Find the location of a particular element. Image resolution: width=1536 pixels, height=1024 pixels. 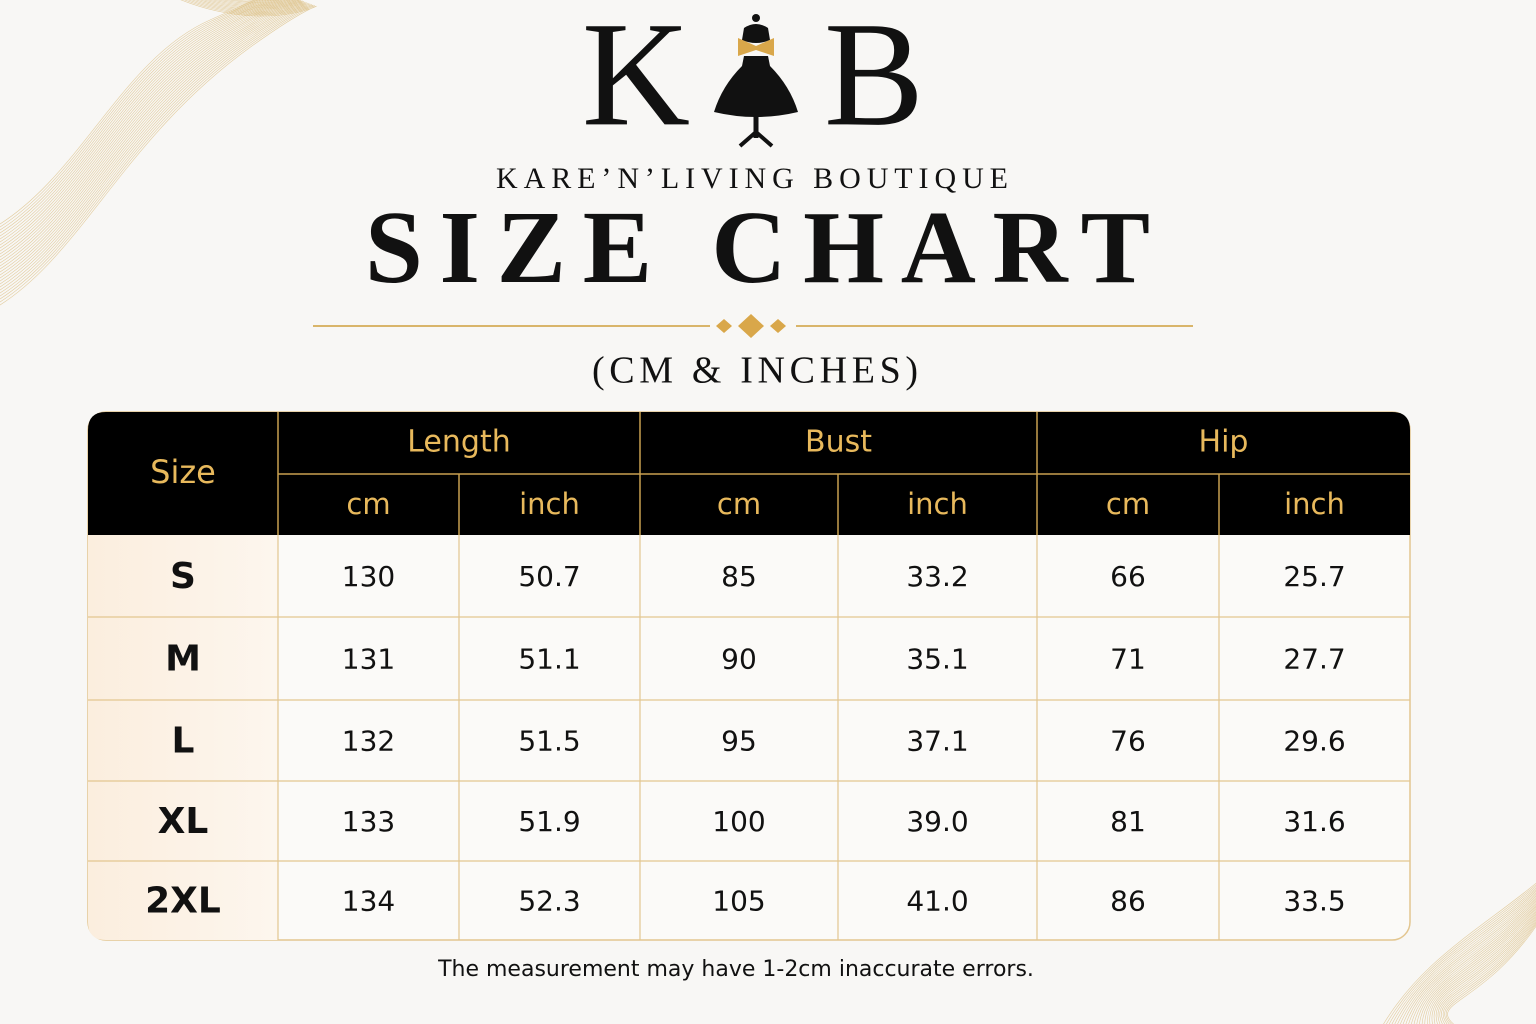

cell: 95 is located at coordinates (739, 741).